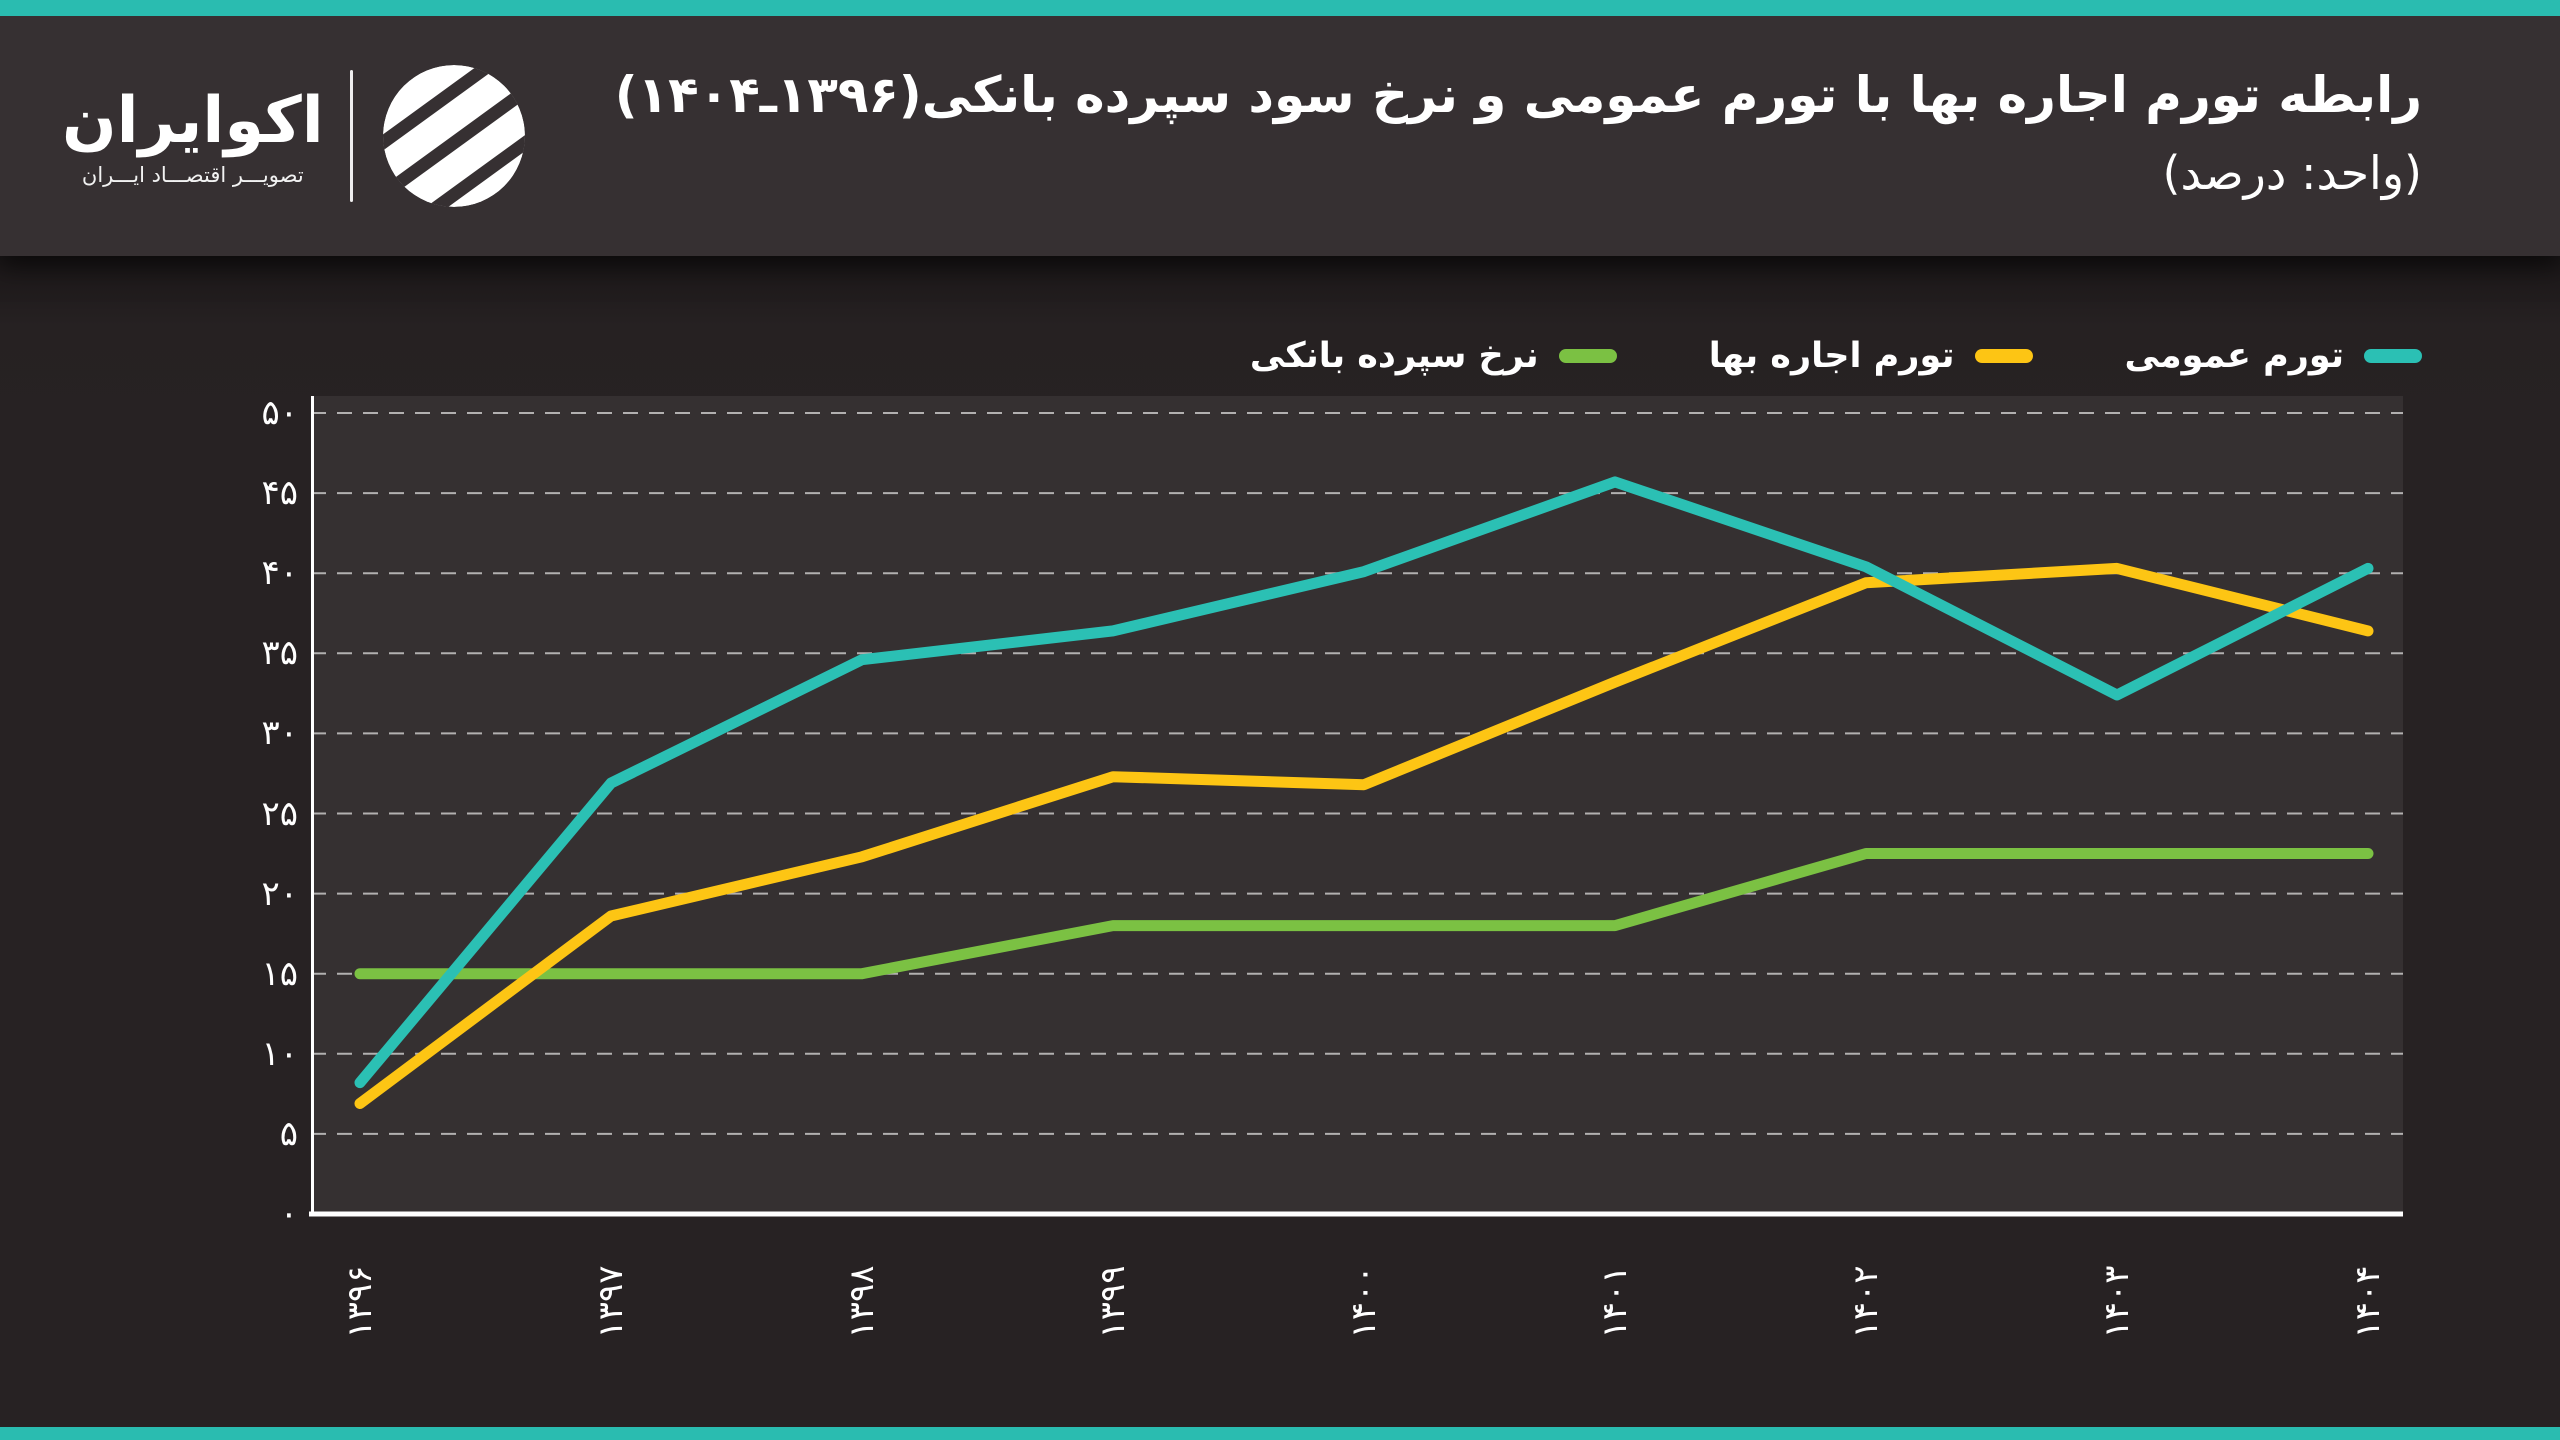  I want to click on legend-item-rent-inflation: تورم اجاره بها, so click(1871, 356).